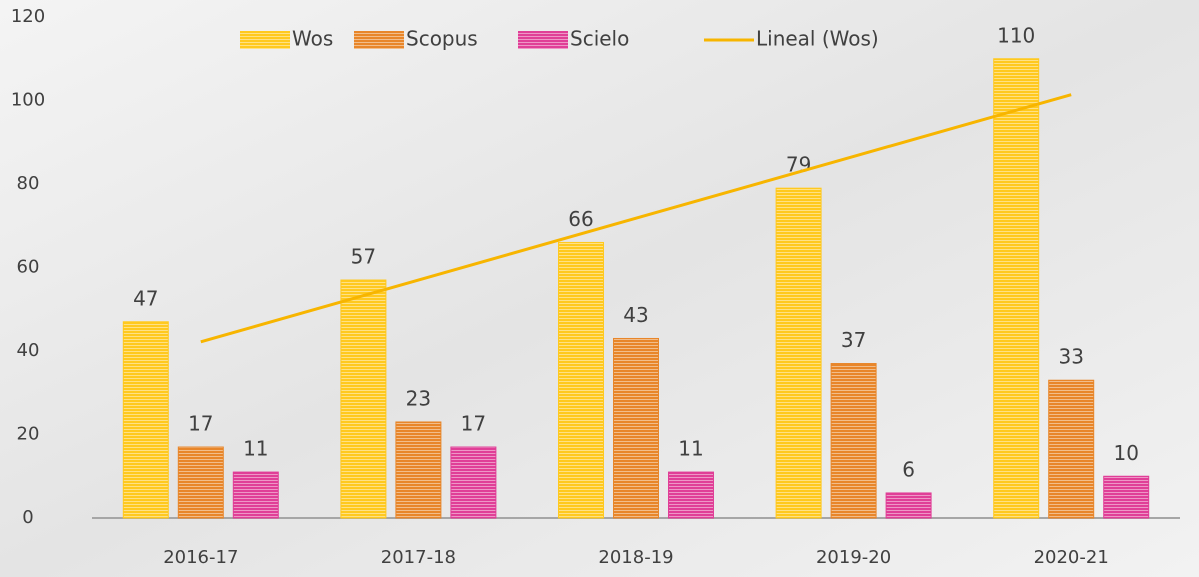  I want to click on y-tick-label: 80, so click(28, 183).